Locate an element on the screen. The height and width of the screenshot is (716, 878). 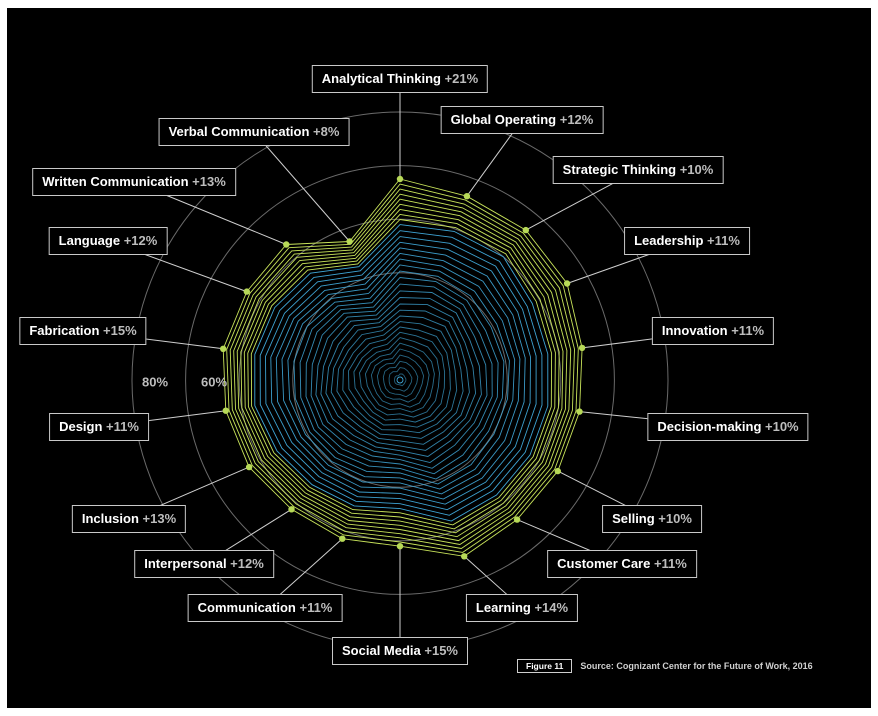
marker-strategic-thinking is located at coordinates (525, 230).